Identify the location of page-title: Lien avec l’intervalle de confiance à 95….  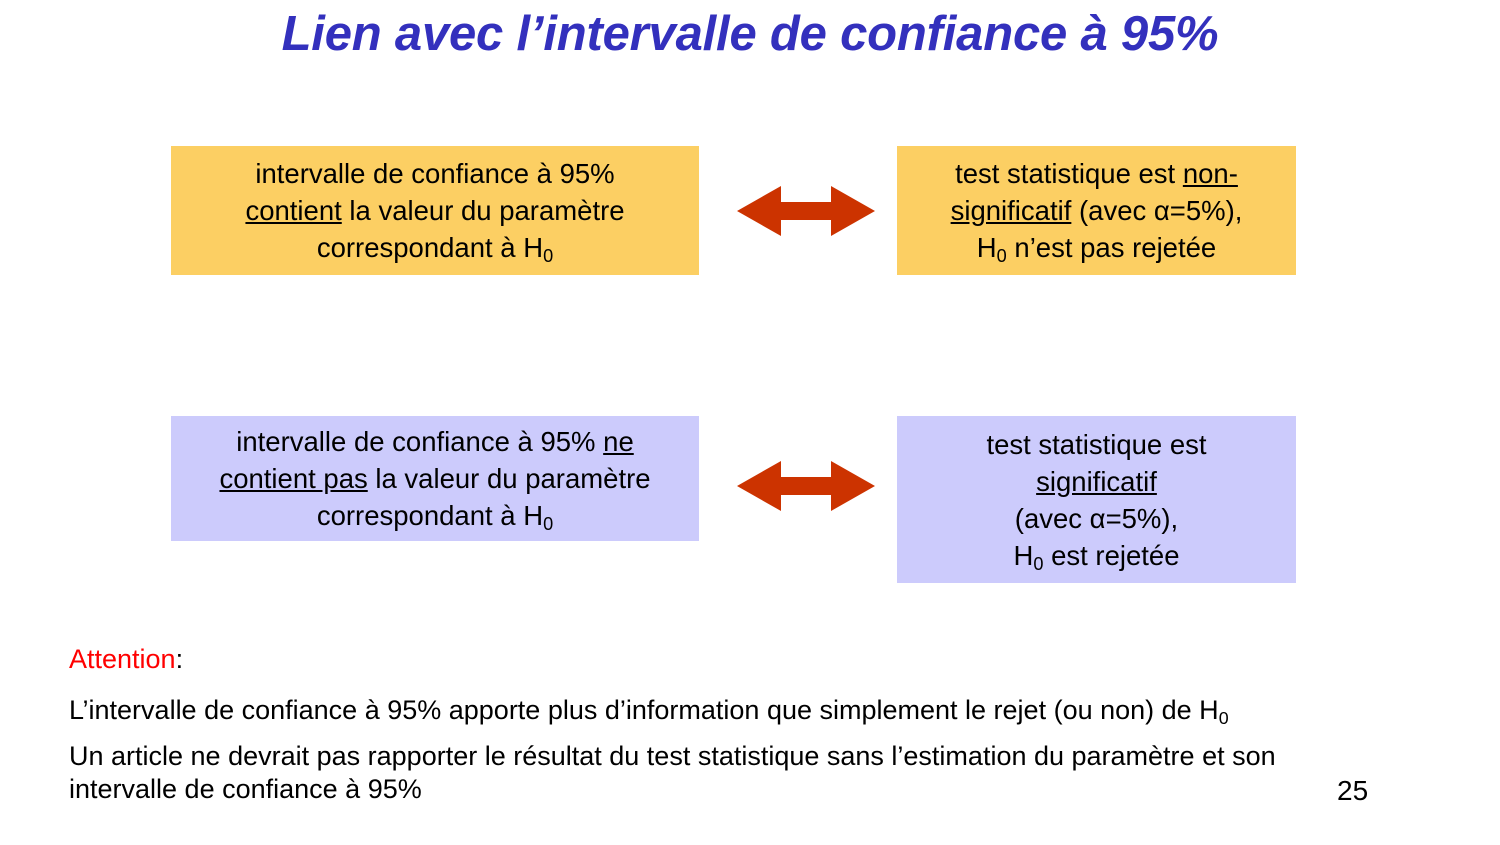
(750, 34).